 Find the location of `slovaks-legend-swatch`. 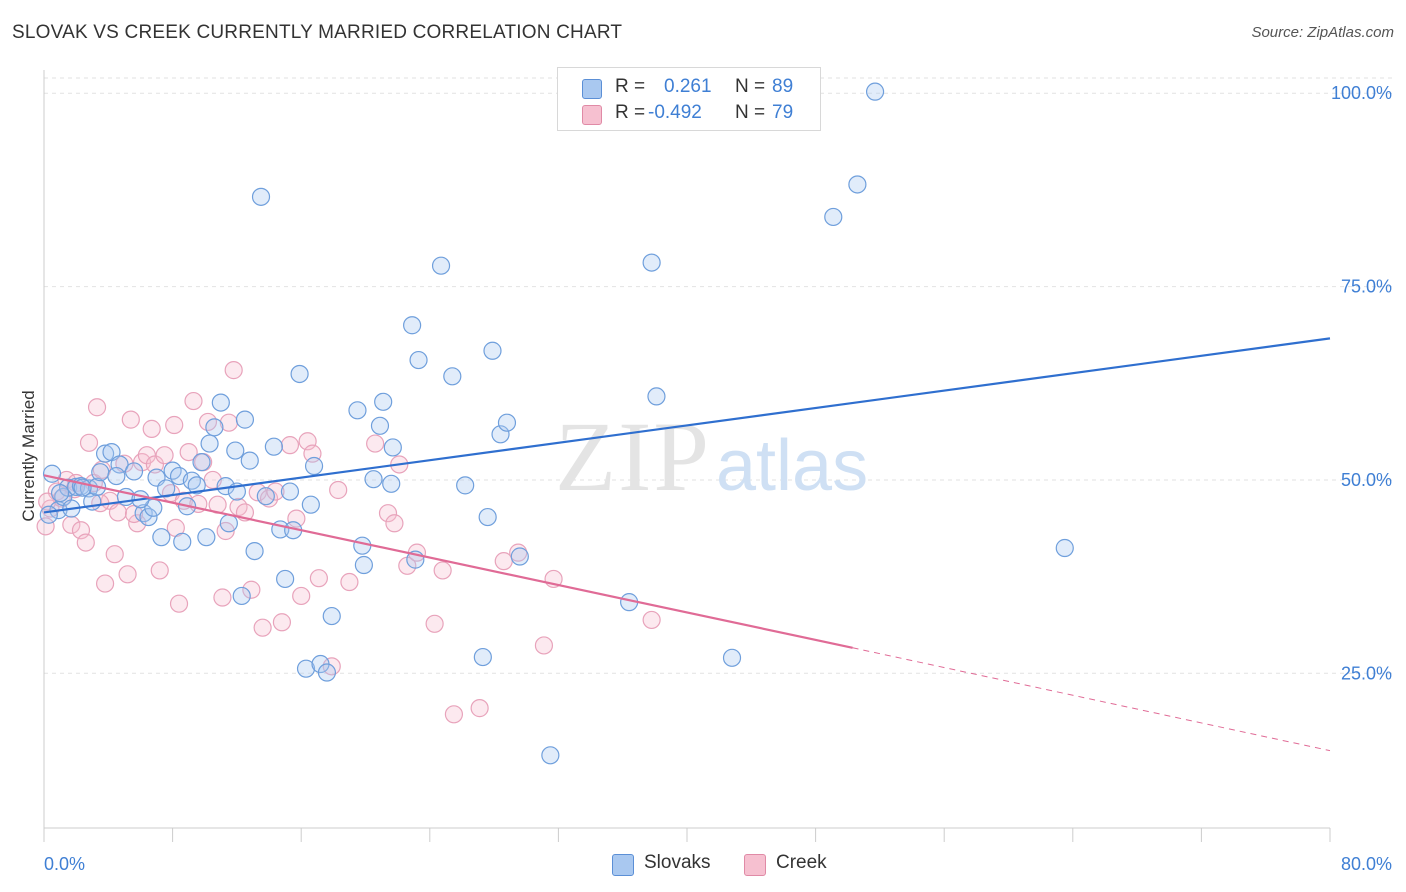

slovaks-legend-swatch is located at coordinates (623, 865).